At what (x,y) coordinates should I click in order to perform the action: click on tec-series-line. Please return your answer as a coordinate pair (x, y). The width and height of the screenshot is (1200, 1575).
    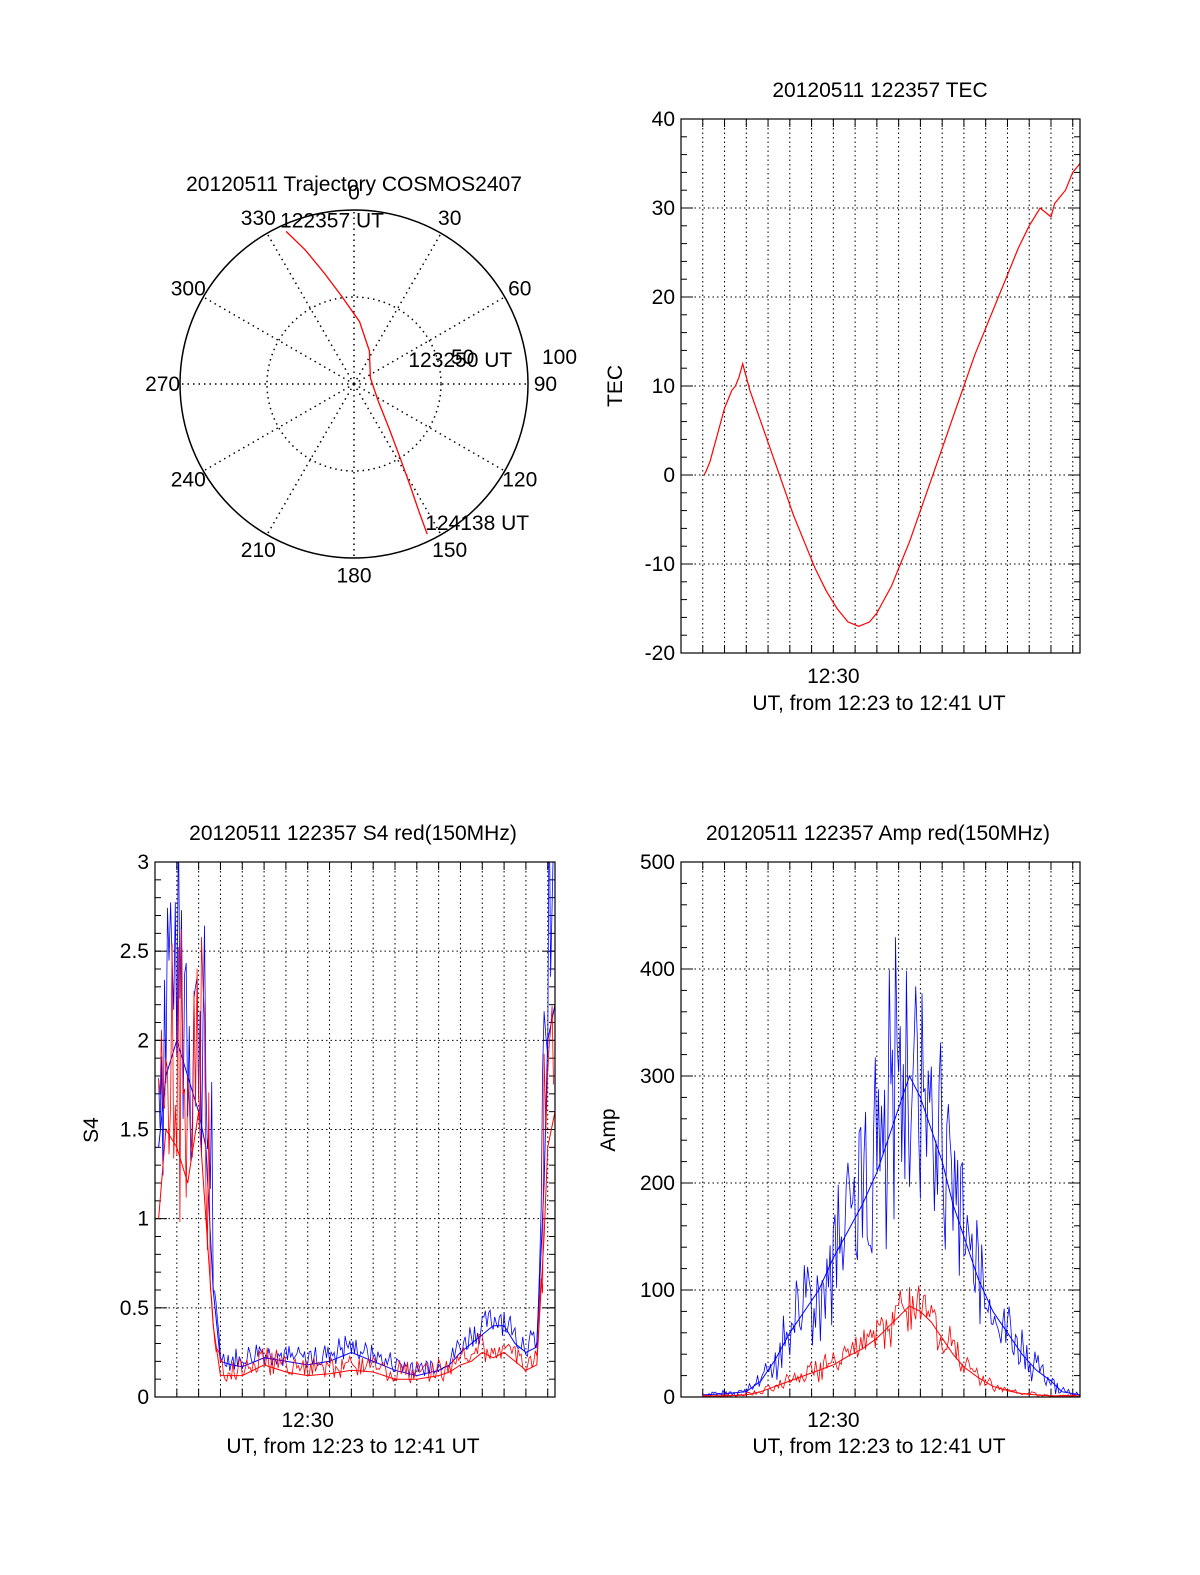
    Looking at the image, I should click on (891, 395).